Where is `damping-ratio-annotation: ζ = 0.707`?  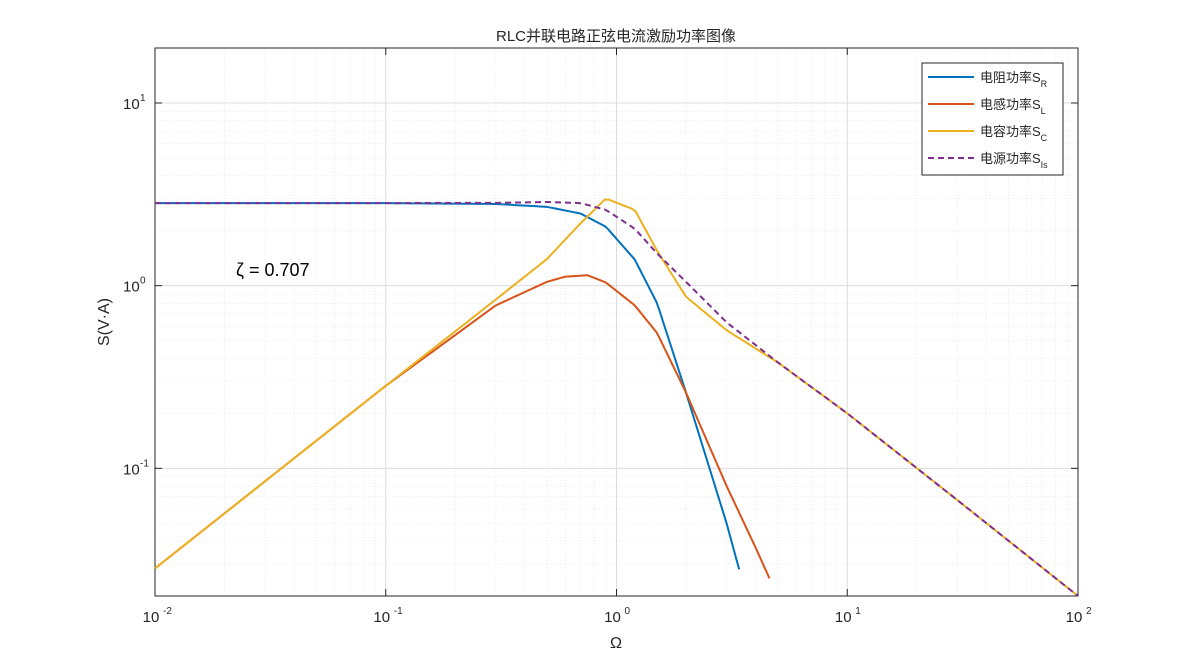 damping-ratio-annotation: ζ = 0.707 is located at coordinates (273, 270).